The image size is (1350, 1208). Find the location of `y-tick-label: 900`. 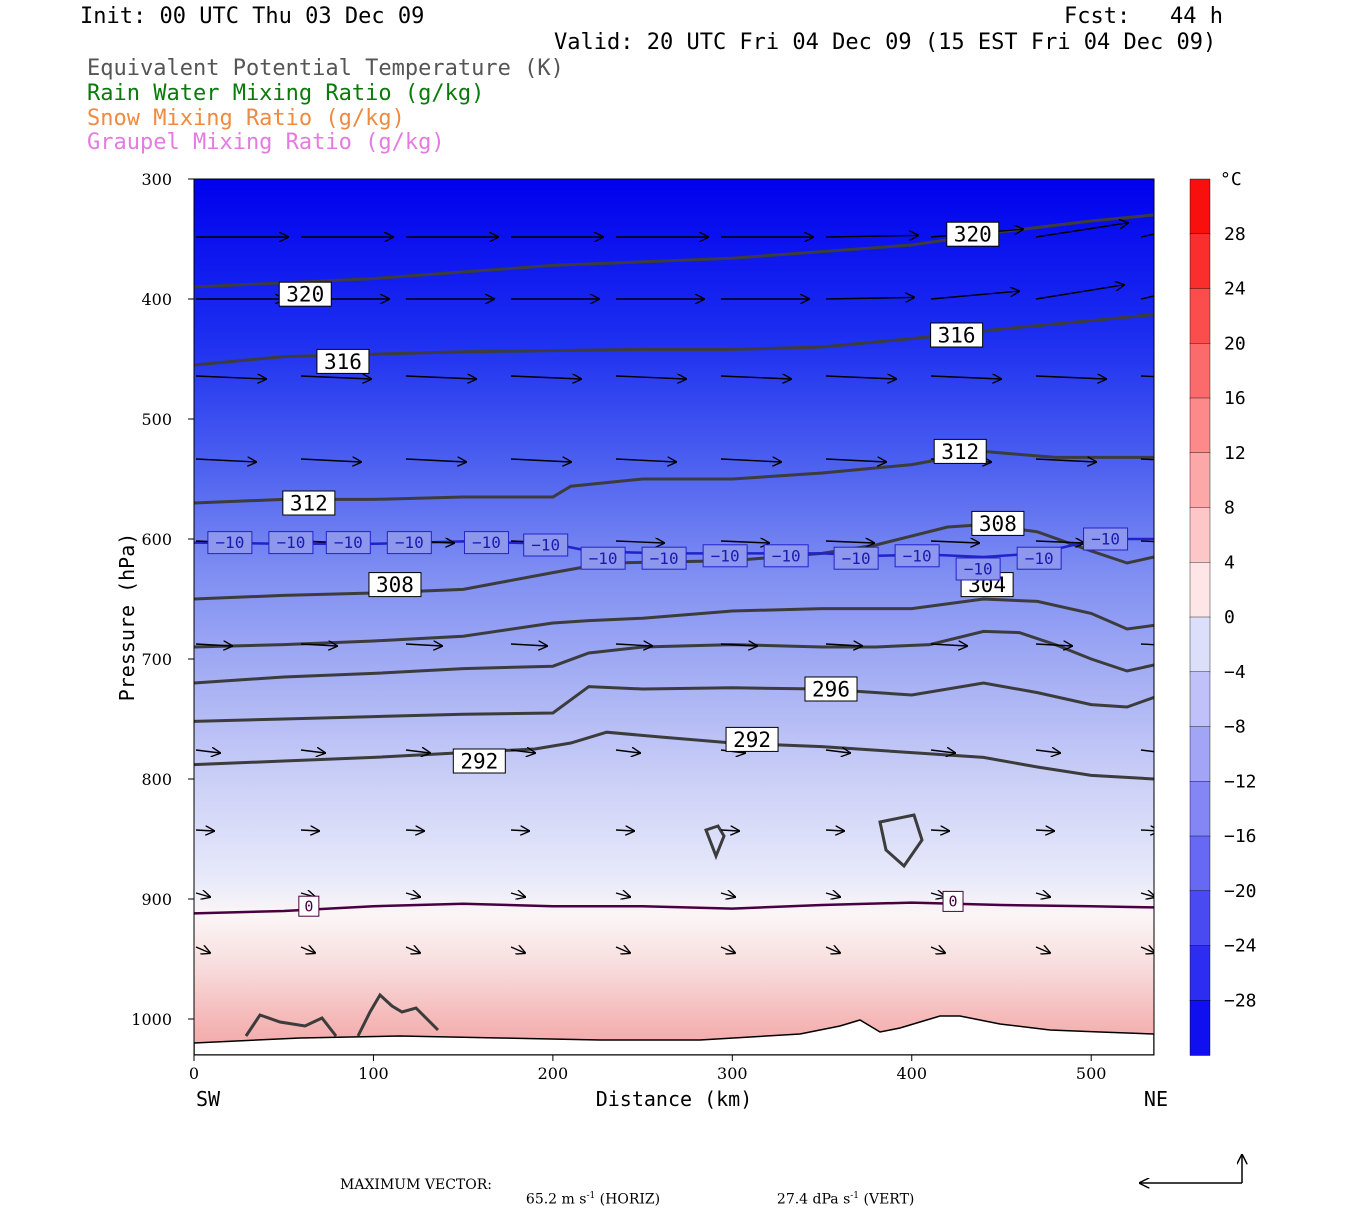

y-tick-label: 900 is located at coordinates (156, 899).